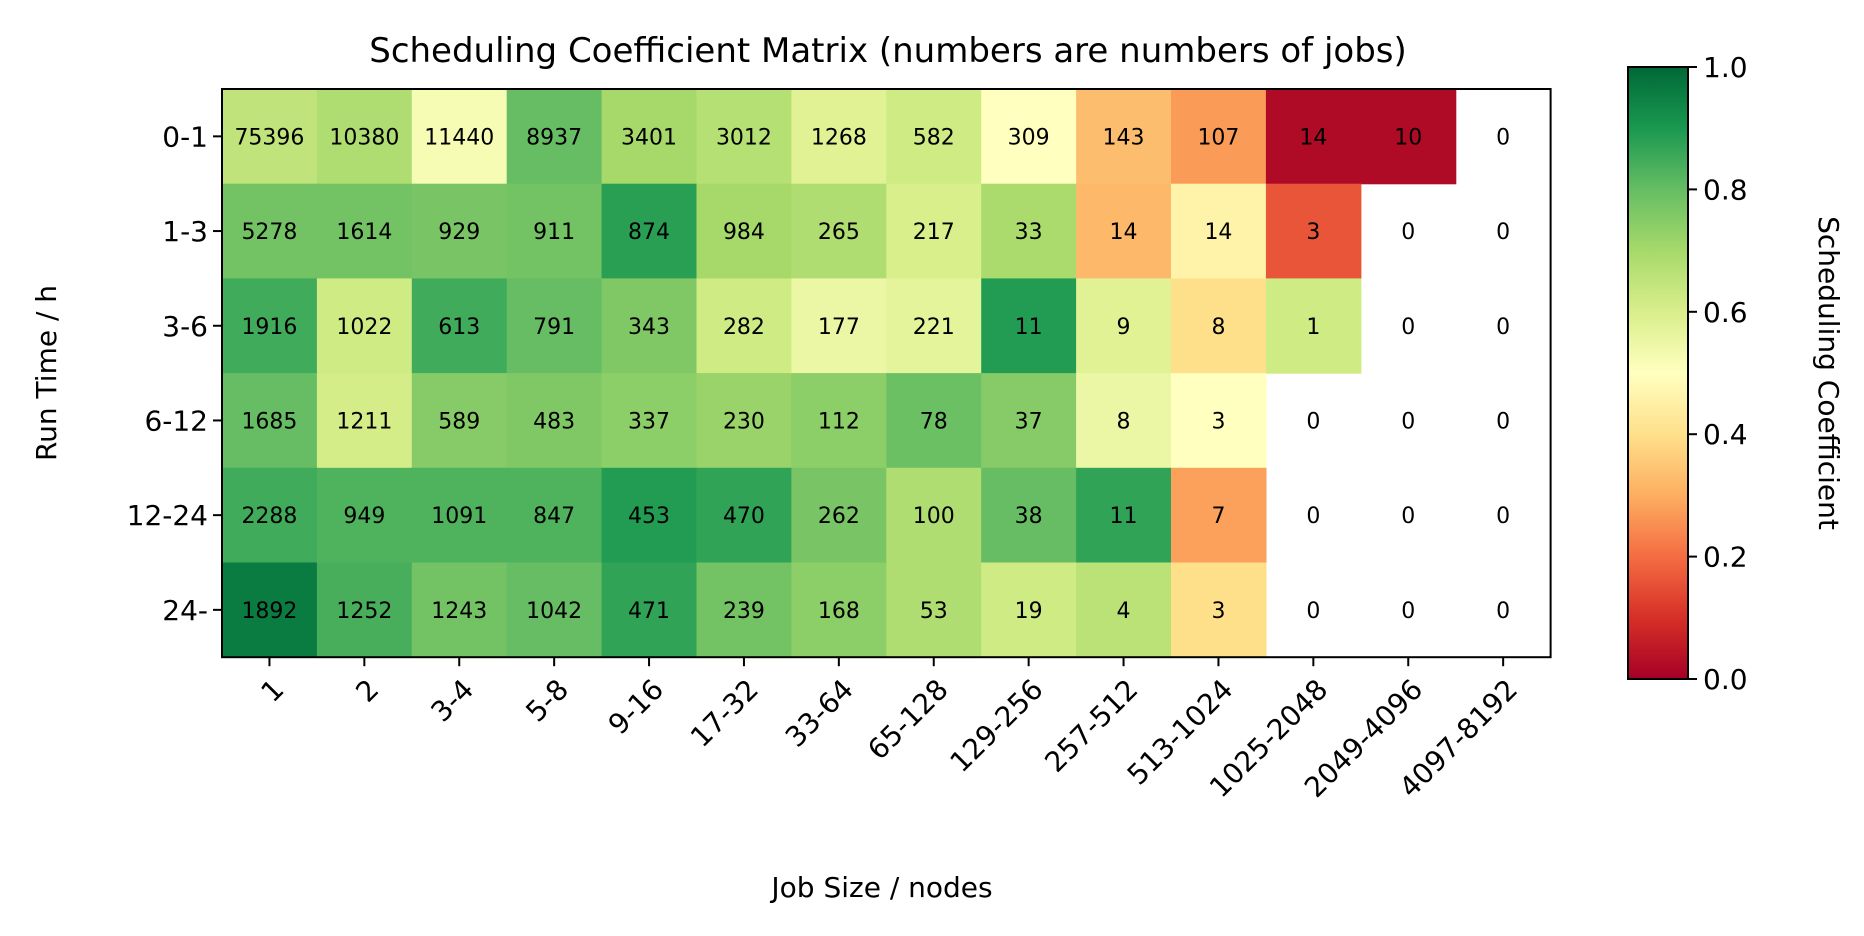 This screenshot has width=1864, height=936. I want to click on cell-count-label: 9, so click(1124, 327).